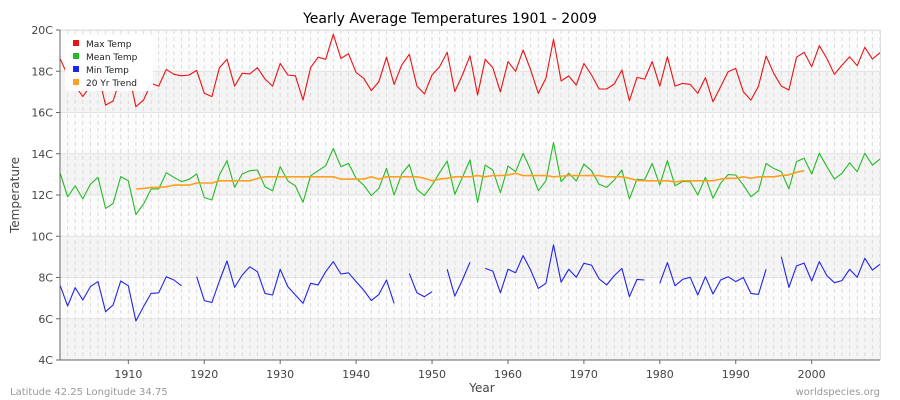 This screenshot has height=400, width=900. What do you see at coordinates (128, 374) in the screenshot?
I see `x-tick-label: 1910` at bounding box center [128, 374].